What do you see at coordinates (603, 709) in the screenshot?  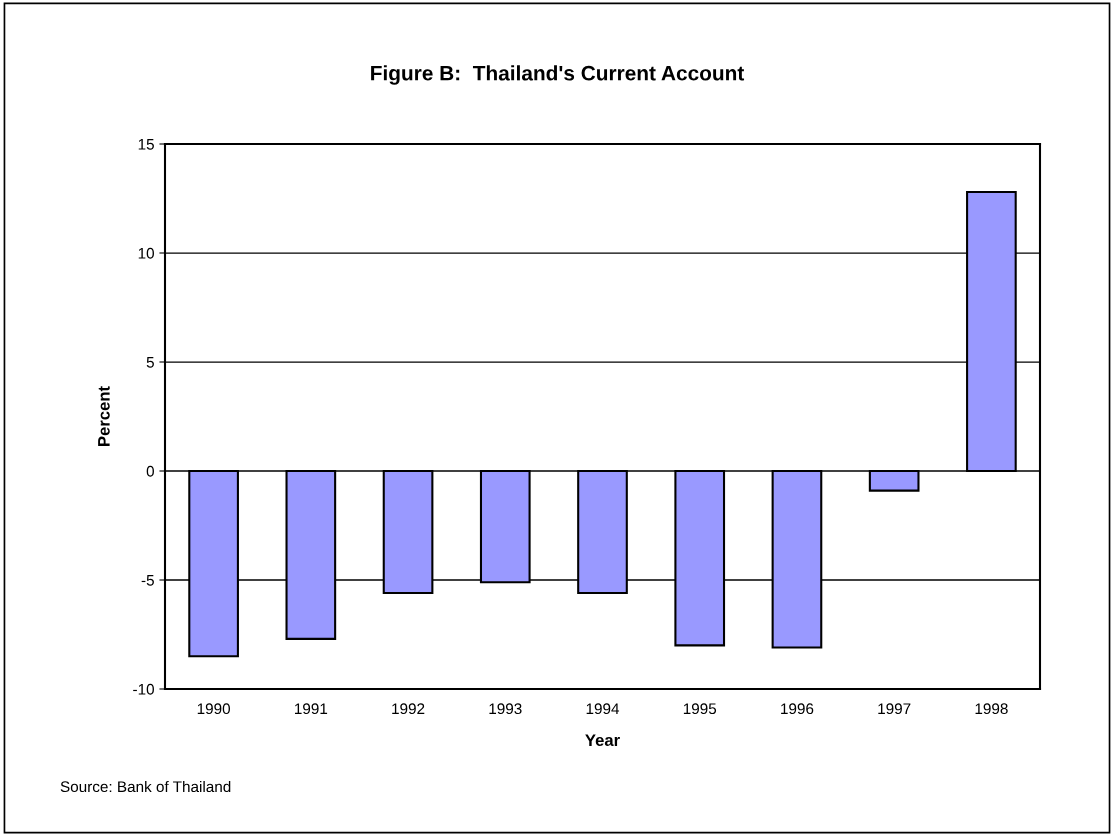 I see `x-tick-label: 1994` at bounding box center [603, 709].